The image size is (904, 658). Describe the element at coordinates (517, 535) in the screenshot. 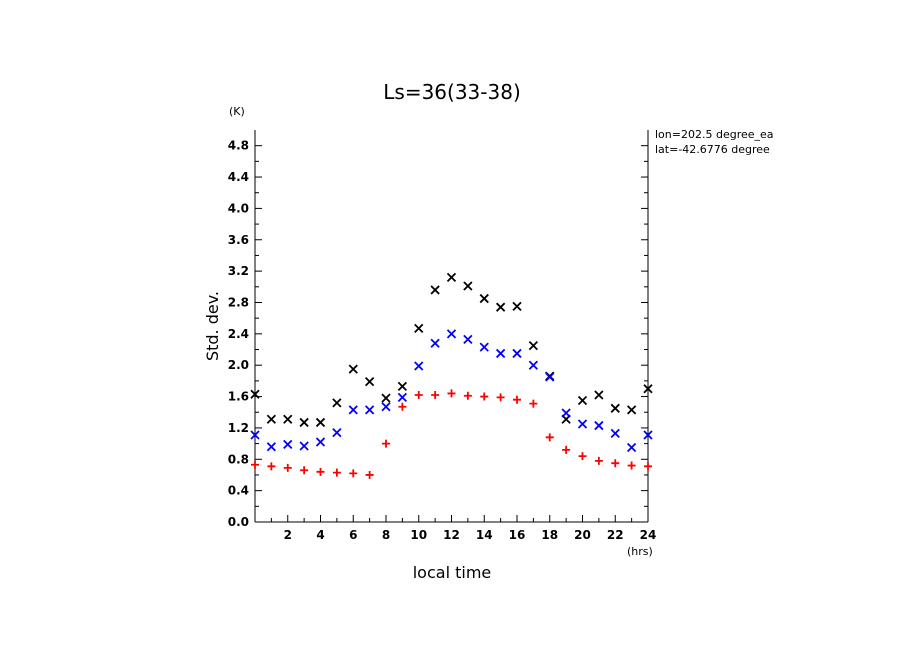

I see `x-tick-label: 16` at that location.